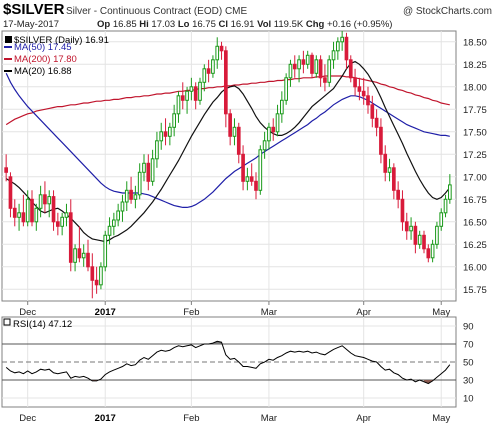 This screenshot has height=430, width=495. Describe the element at coordinates (475, 65) in the screenshot. I see `price-y-tick: 18.25` at that location.